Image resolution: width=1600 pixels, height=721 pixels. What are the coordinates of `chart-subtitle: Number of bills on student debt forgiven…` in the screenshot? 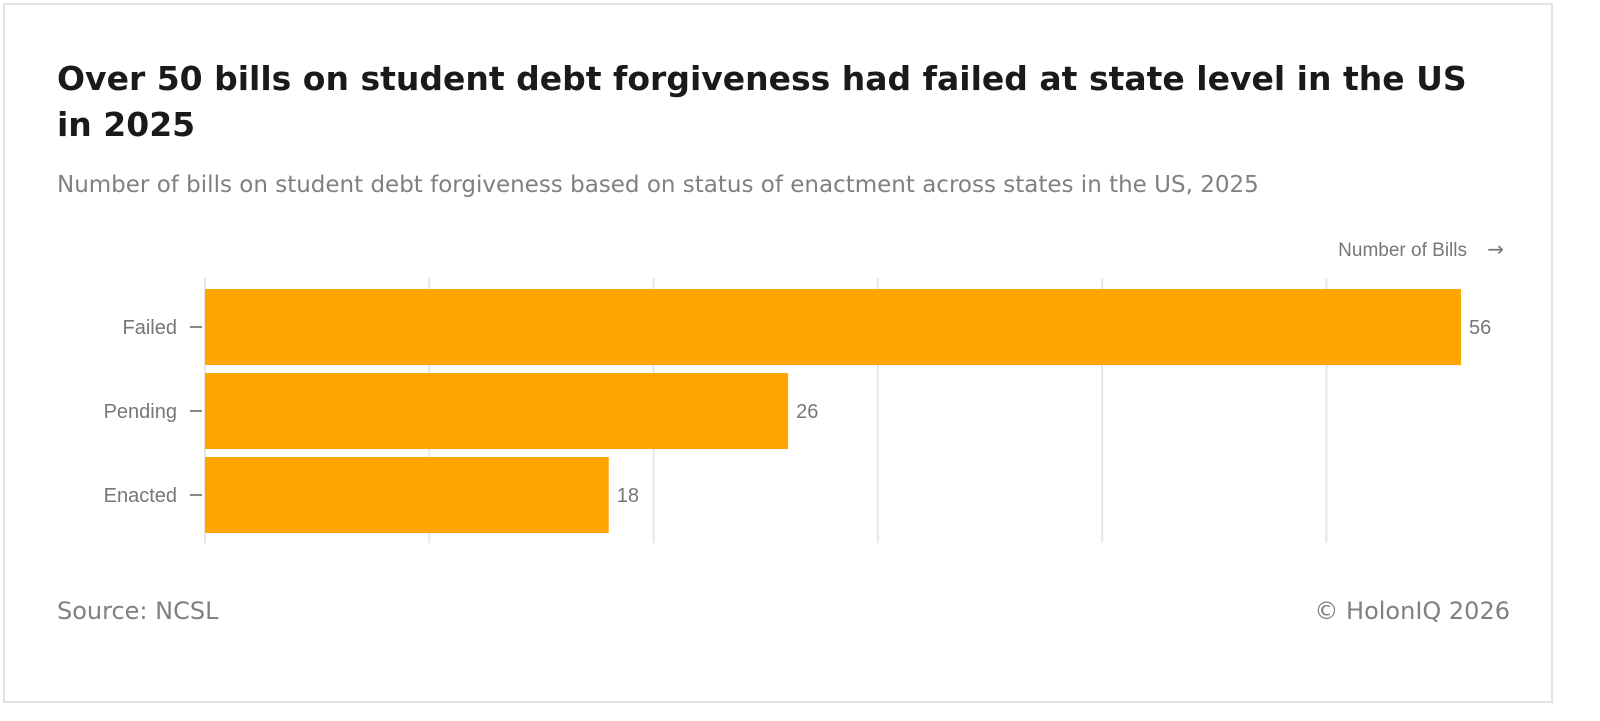 It's located at (658, 185).